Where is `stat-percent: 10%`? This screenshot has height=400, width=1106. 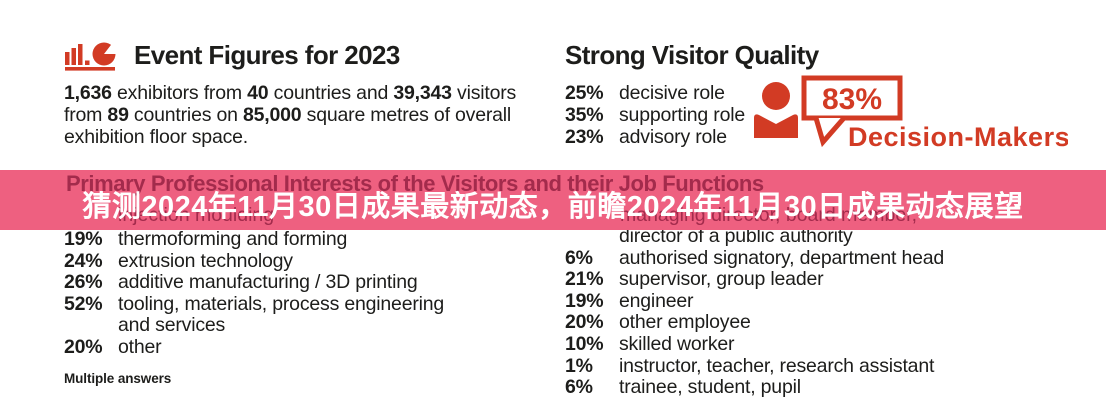 stat-percent: 10% is located at coordinates (584, 343).